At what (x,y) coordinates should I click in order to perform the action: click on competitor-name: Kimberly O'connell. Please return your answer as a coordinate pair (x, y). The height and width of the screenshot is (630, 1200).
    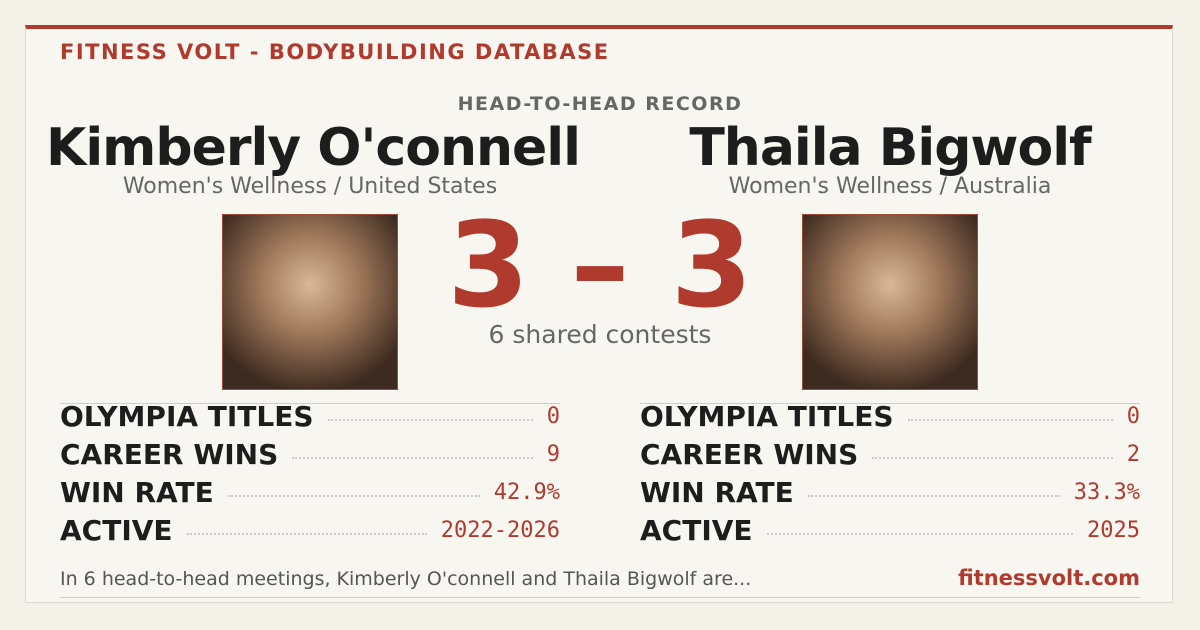
    Looking at the image, I should click on (313, 148).